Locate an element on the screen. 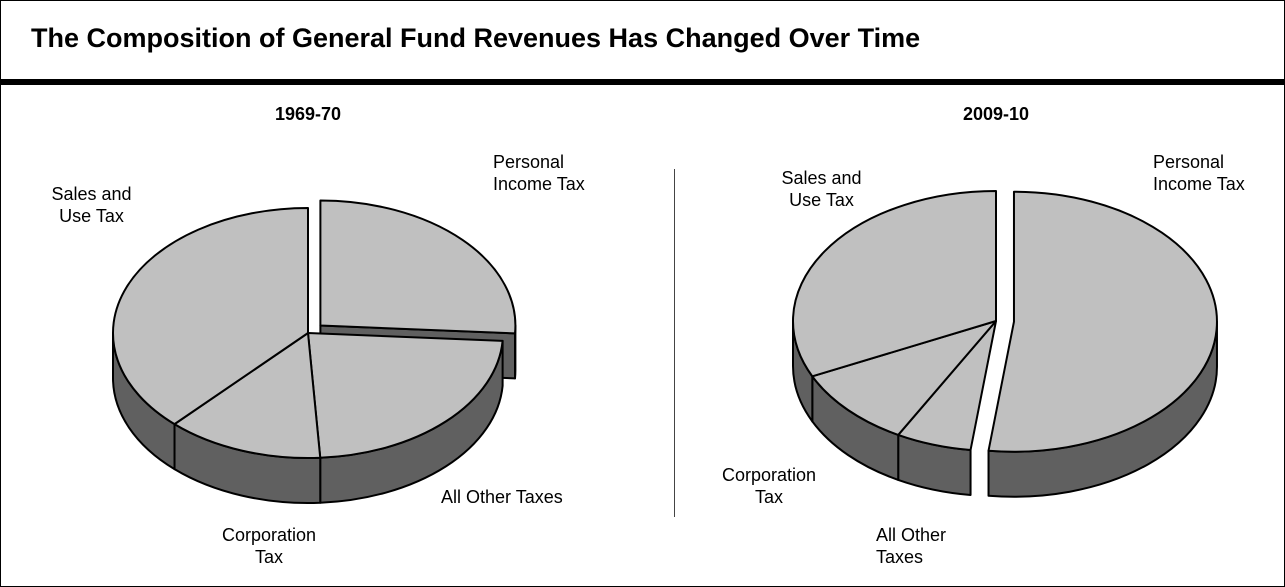 This screenshot has width=1285, height=587. title-rule is located at coordinates (642, 82).